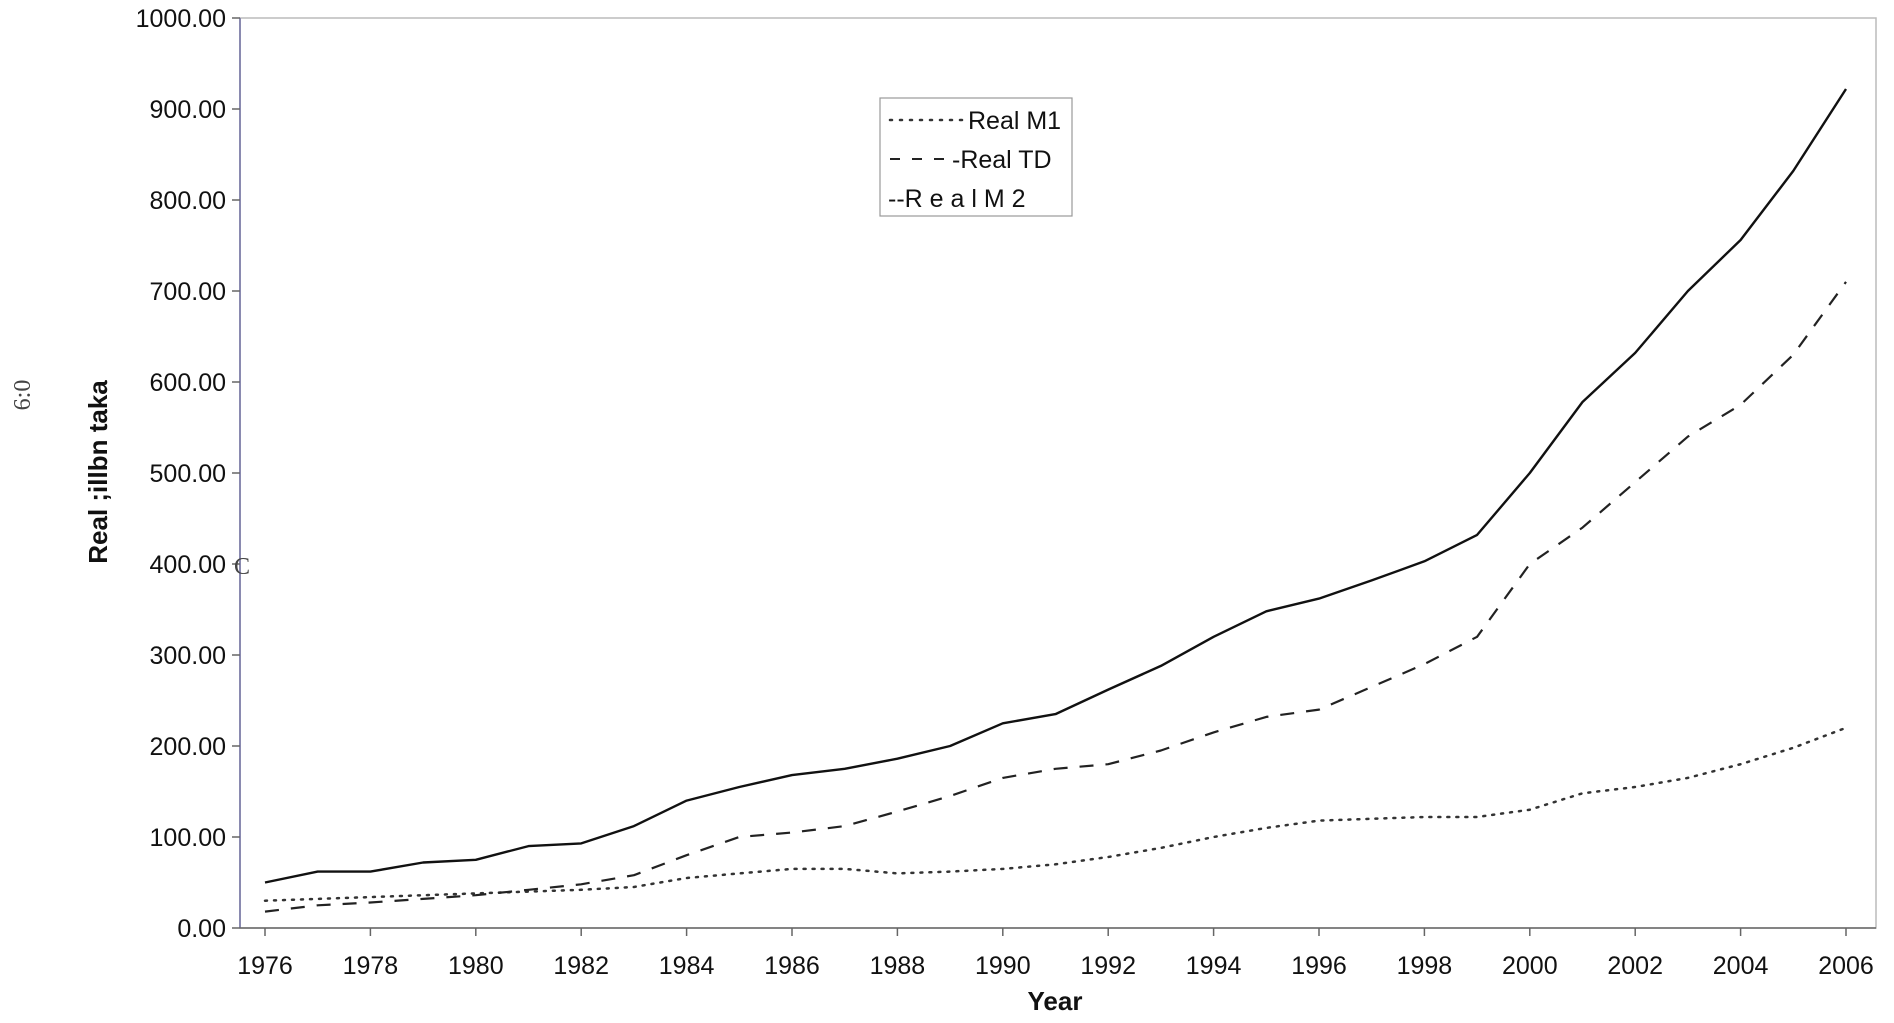  Describe the element at coordinates (898, 966) in the screenshot. I see `x-tick-label: 1988` at that location.